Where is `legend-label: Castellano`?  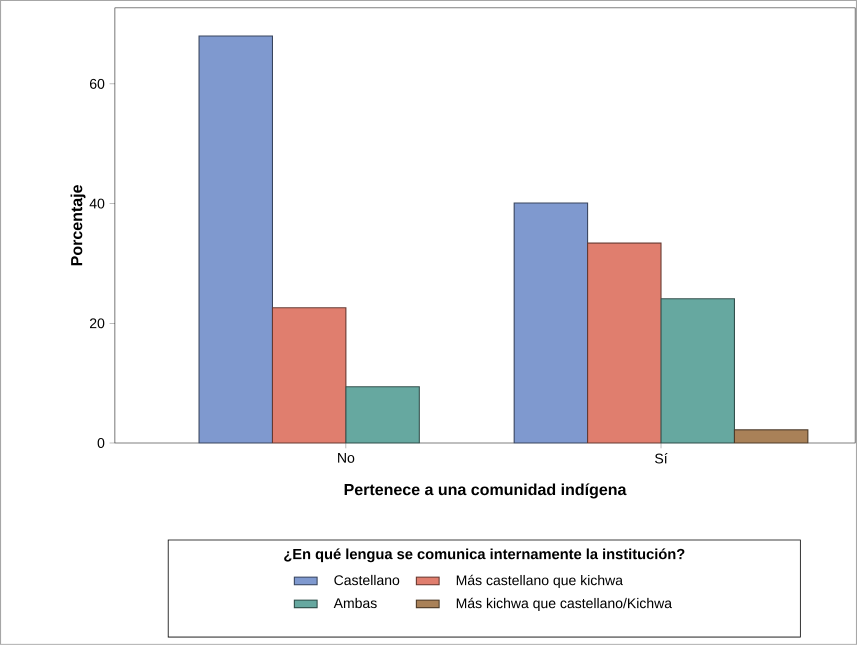 legend-label: Castellano is located at coordinates (367, 580).